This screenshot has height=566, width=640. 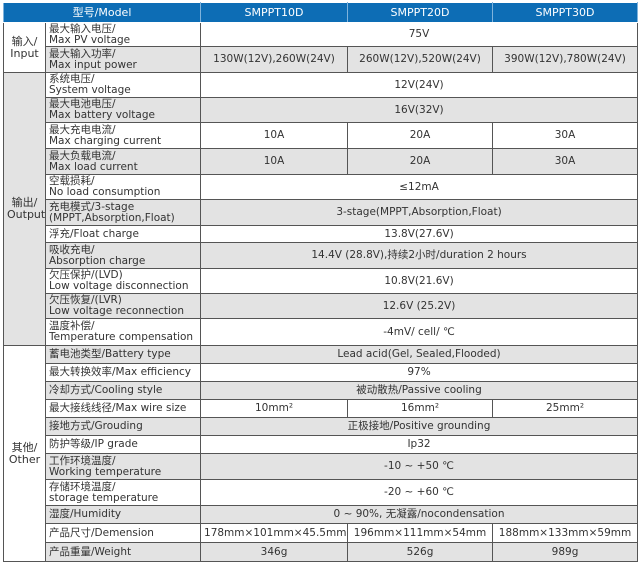 I want to click on table-row: 浮充/Float charge 13.8V(27.6V), so click(x=321, y=234).